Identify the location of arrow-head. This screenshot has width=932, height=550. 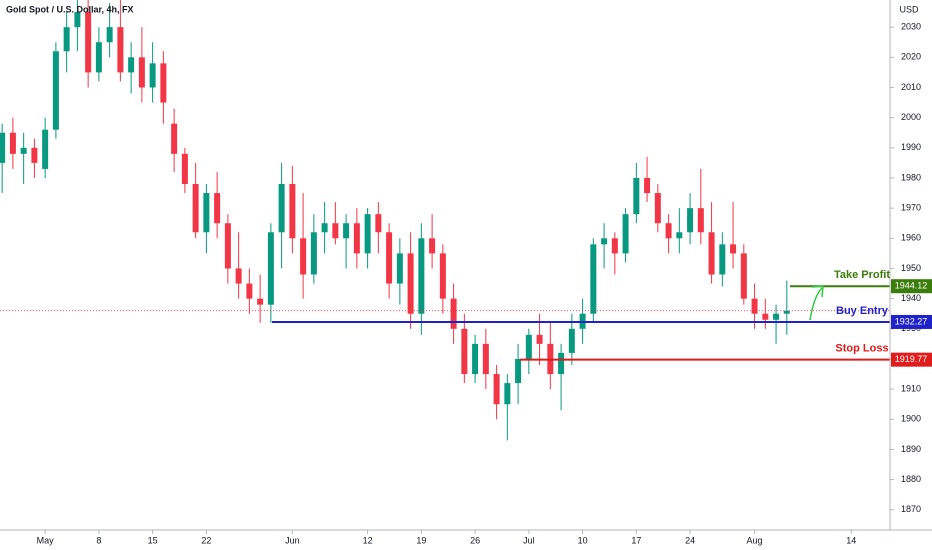
(817, 291).